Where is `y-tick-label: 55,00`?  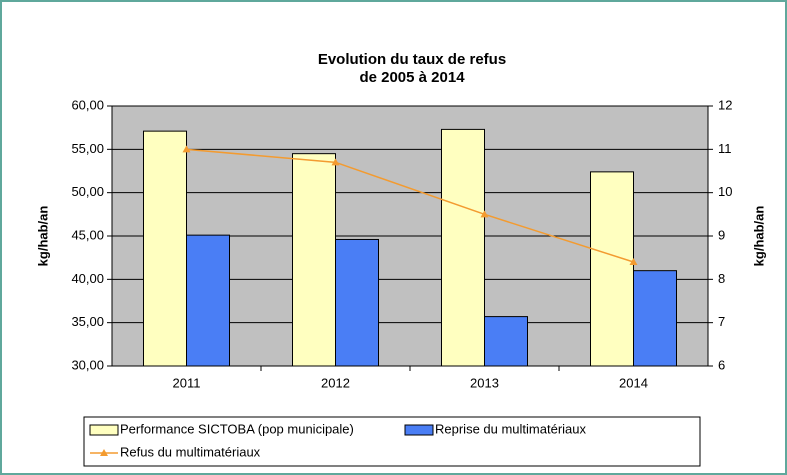
y-tick-label: 55,00 is located at coordinates (87, 148).